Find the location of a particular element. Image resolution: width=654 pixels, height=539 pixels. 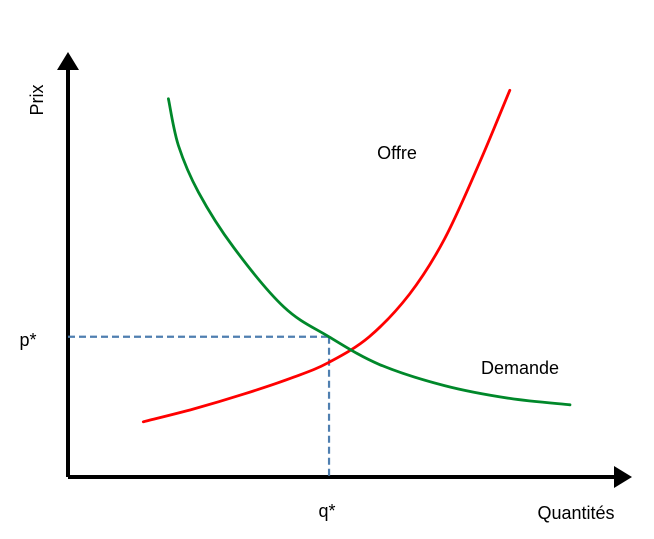

equilibrium-quantity-label: q* is located at coordinates (326, 511).